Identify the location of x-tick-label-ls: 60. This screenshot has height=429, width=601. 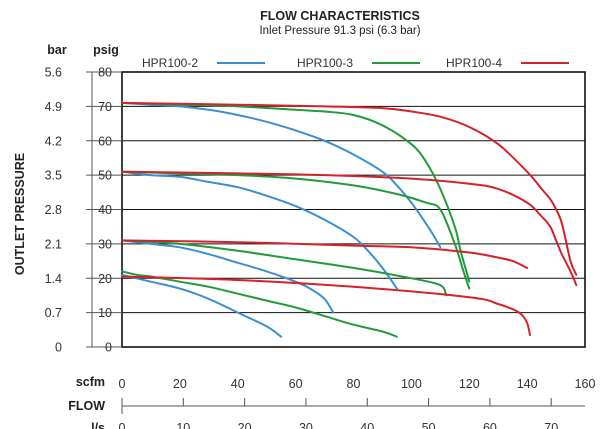
(490, 425).